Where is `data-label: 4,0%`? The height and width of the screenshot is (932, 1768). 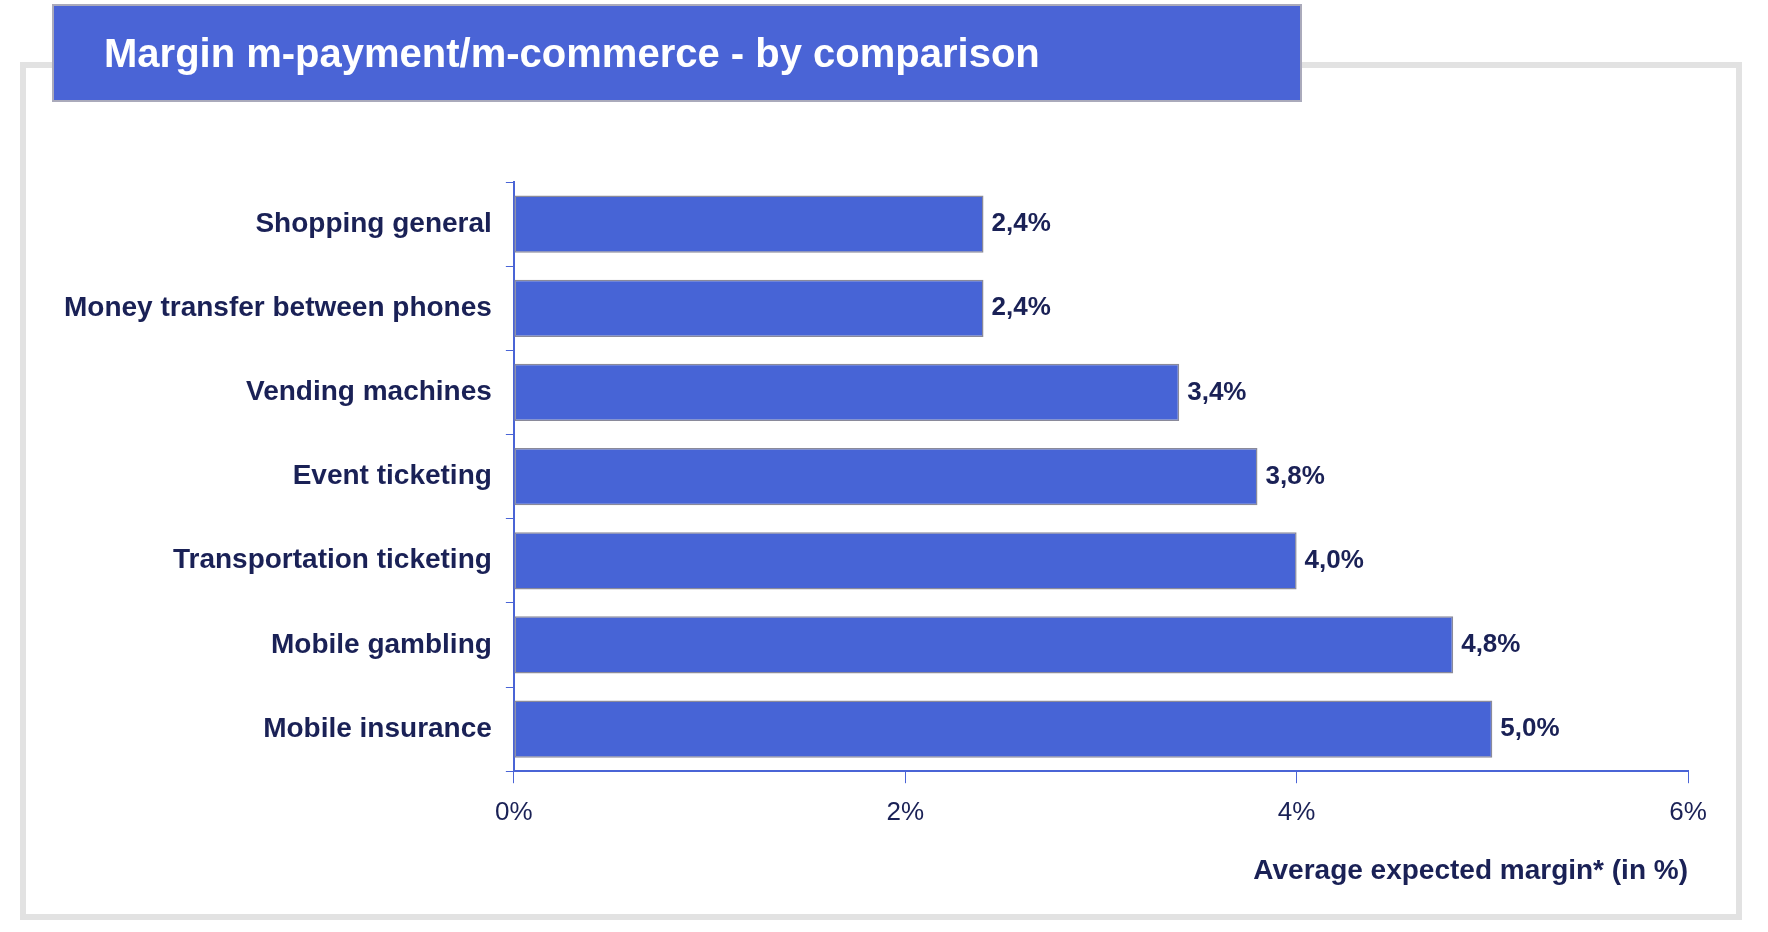
data-label: 4,0% is located at coordinates (1334, 558).